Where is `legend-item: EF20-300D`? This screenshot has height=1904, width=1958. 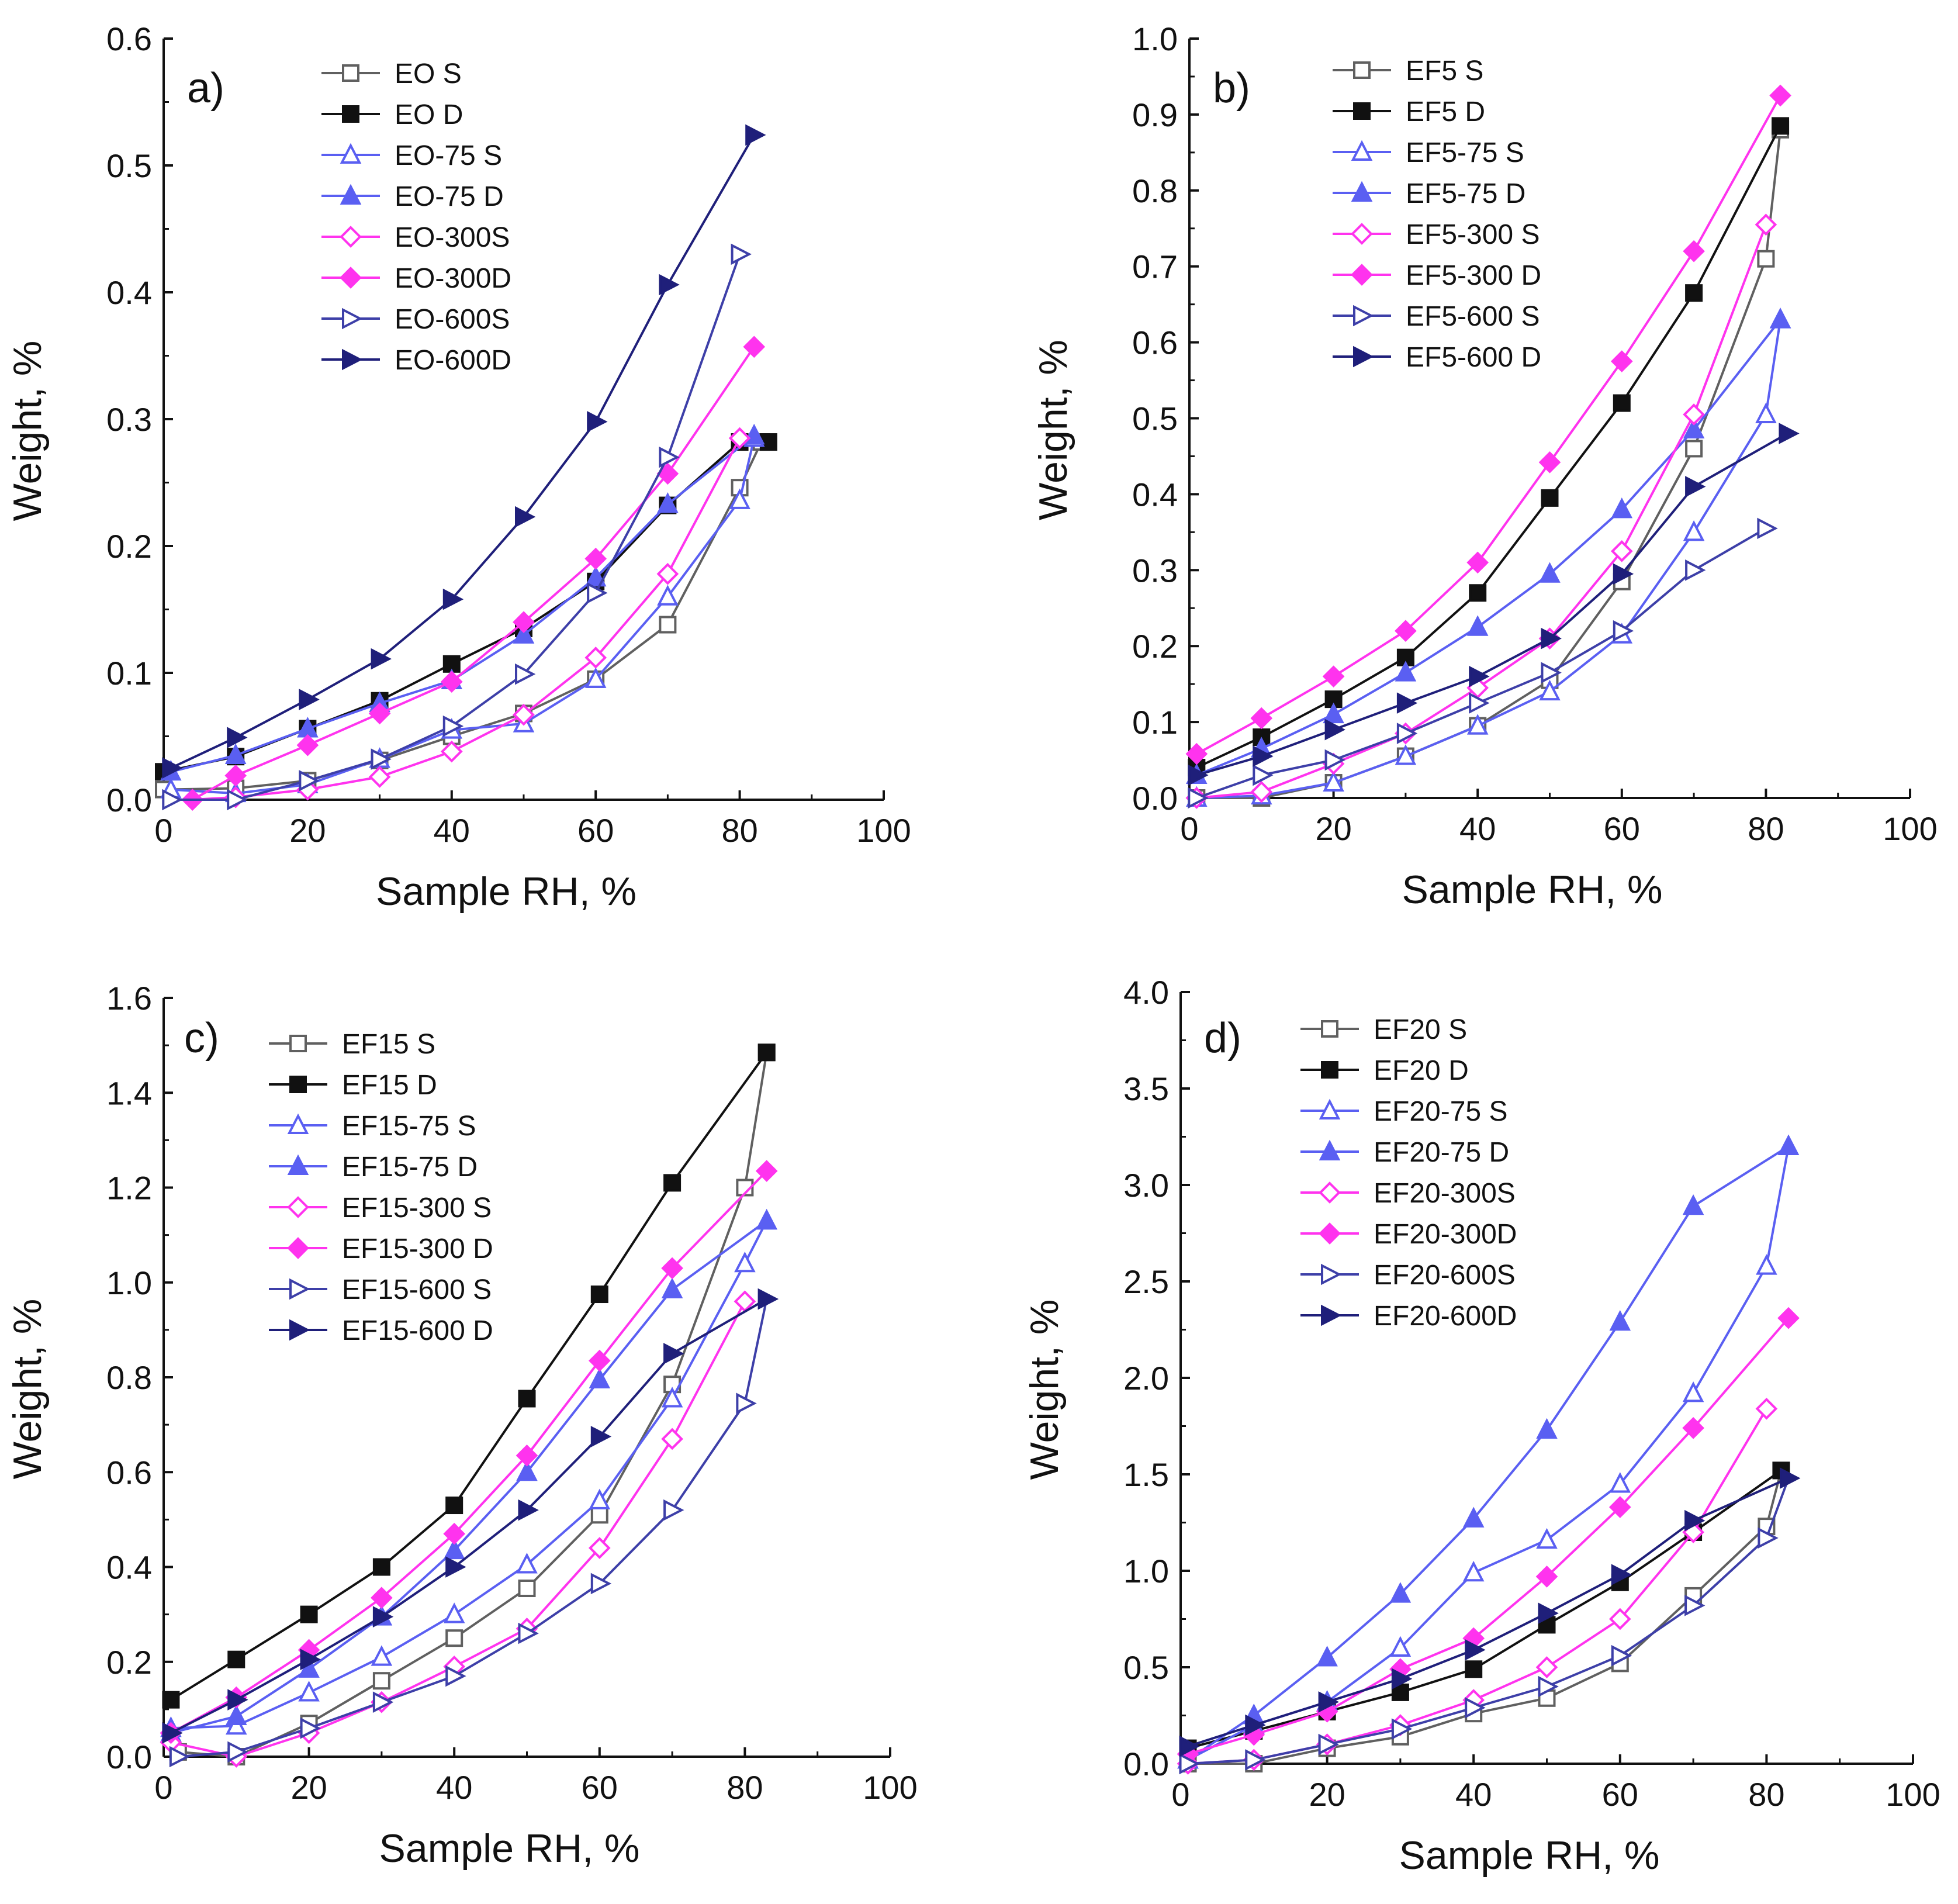 legend-item: EF20-300D is located at coordinates (1408, 1234).